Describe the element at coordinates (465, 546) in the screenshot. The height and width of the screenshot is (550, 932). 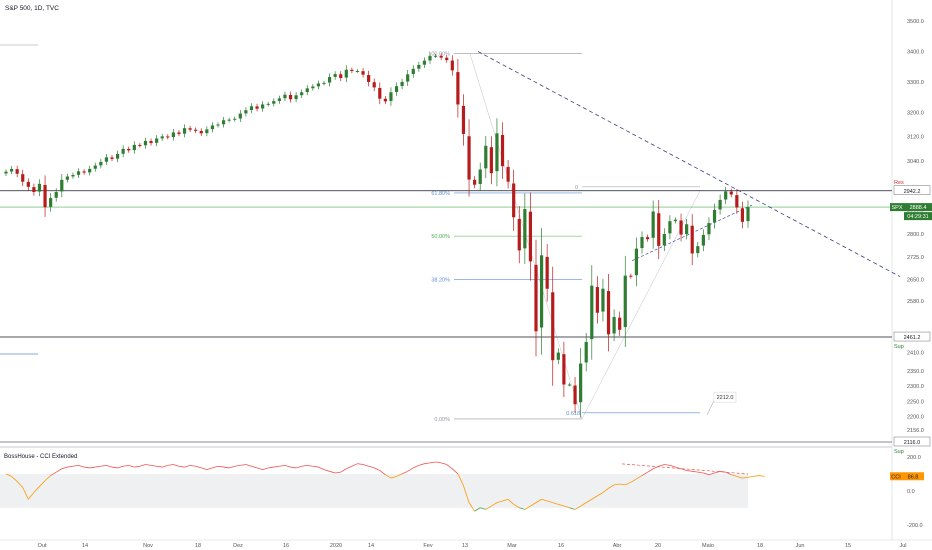
I see `x-tick-label: 13` at that location.